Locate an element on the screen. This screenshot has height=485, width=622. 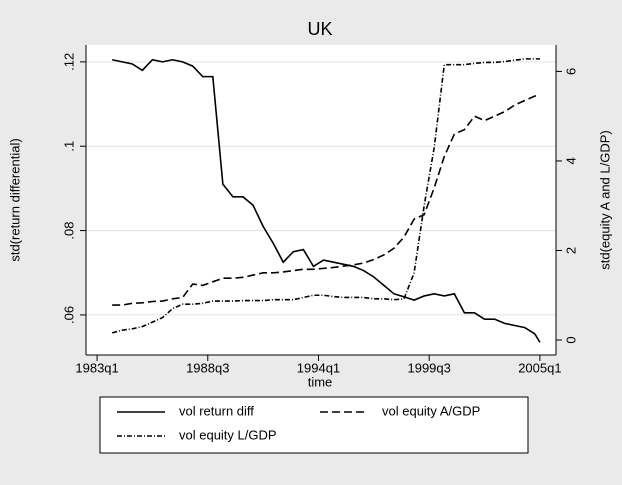
x-tick-label: 1988q3 is located at coordinates (207, 367).